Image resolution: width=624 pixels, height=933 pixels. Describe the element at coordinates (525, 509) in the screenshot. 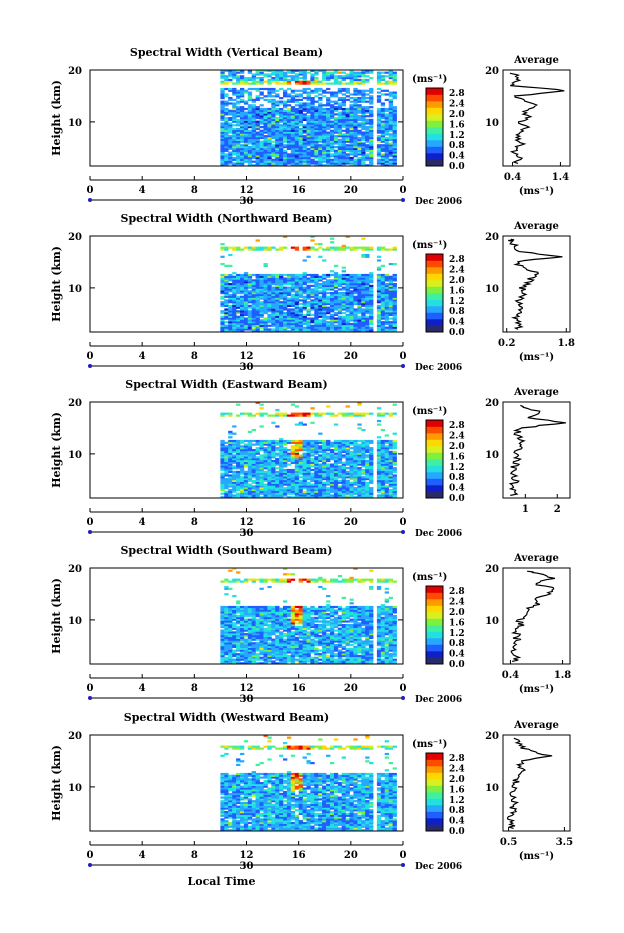

I see `panel-3-average-xtick-label: 1` at that location.